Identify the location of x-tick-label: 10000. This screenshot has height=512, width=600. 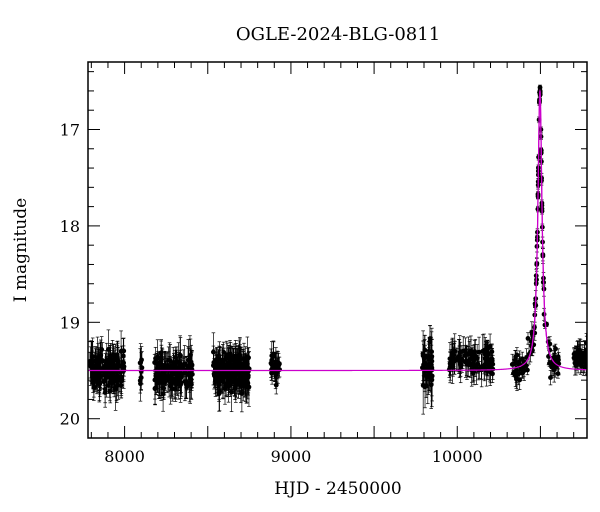
(457, 456).